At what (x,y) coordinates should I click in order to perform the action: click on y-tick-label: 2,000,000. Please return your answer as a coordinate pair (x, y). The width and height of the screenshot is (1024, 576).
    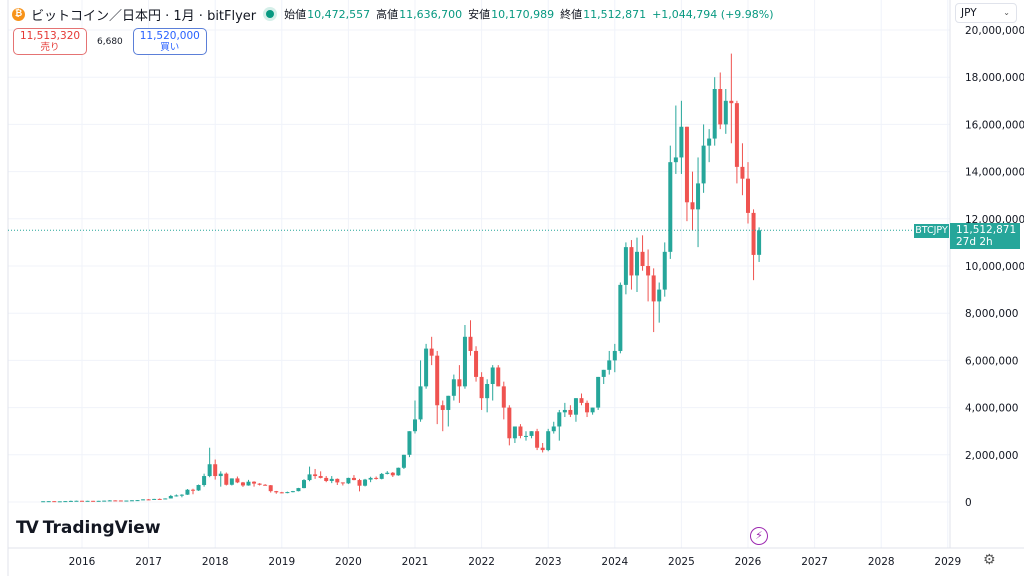
    Looking at the image, I should click on (991, 456).